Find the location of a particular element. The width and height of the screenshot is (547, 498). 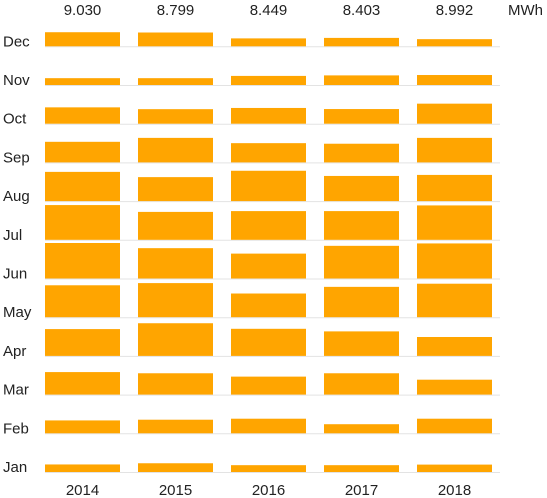

bar-2017-apr is located at coordinates (361, 343).